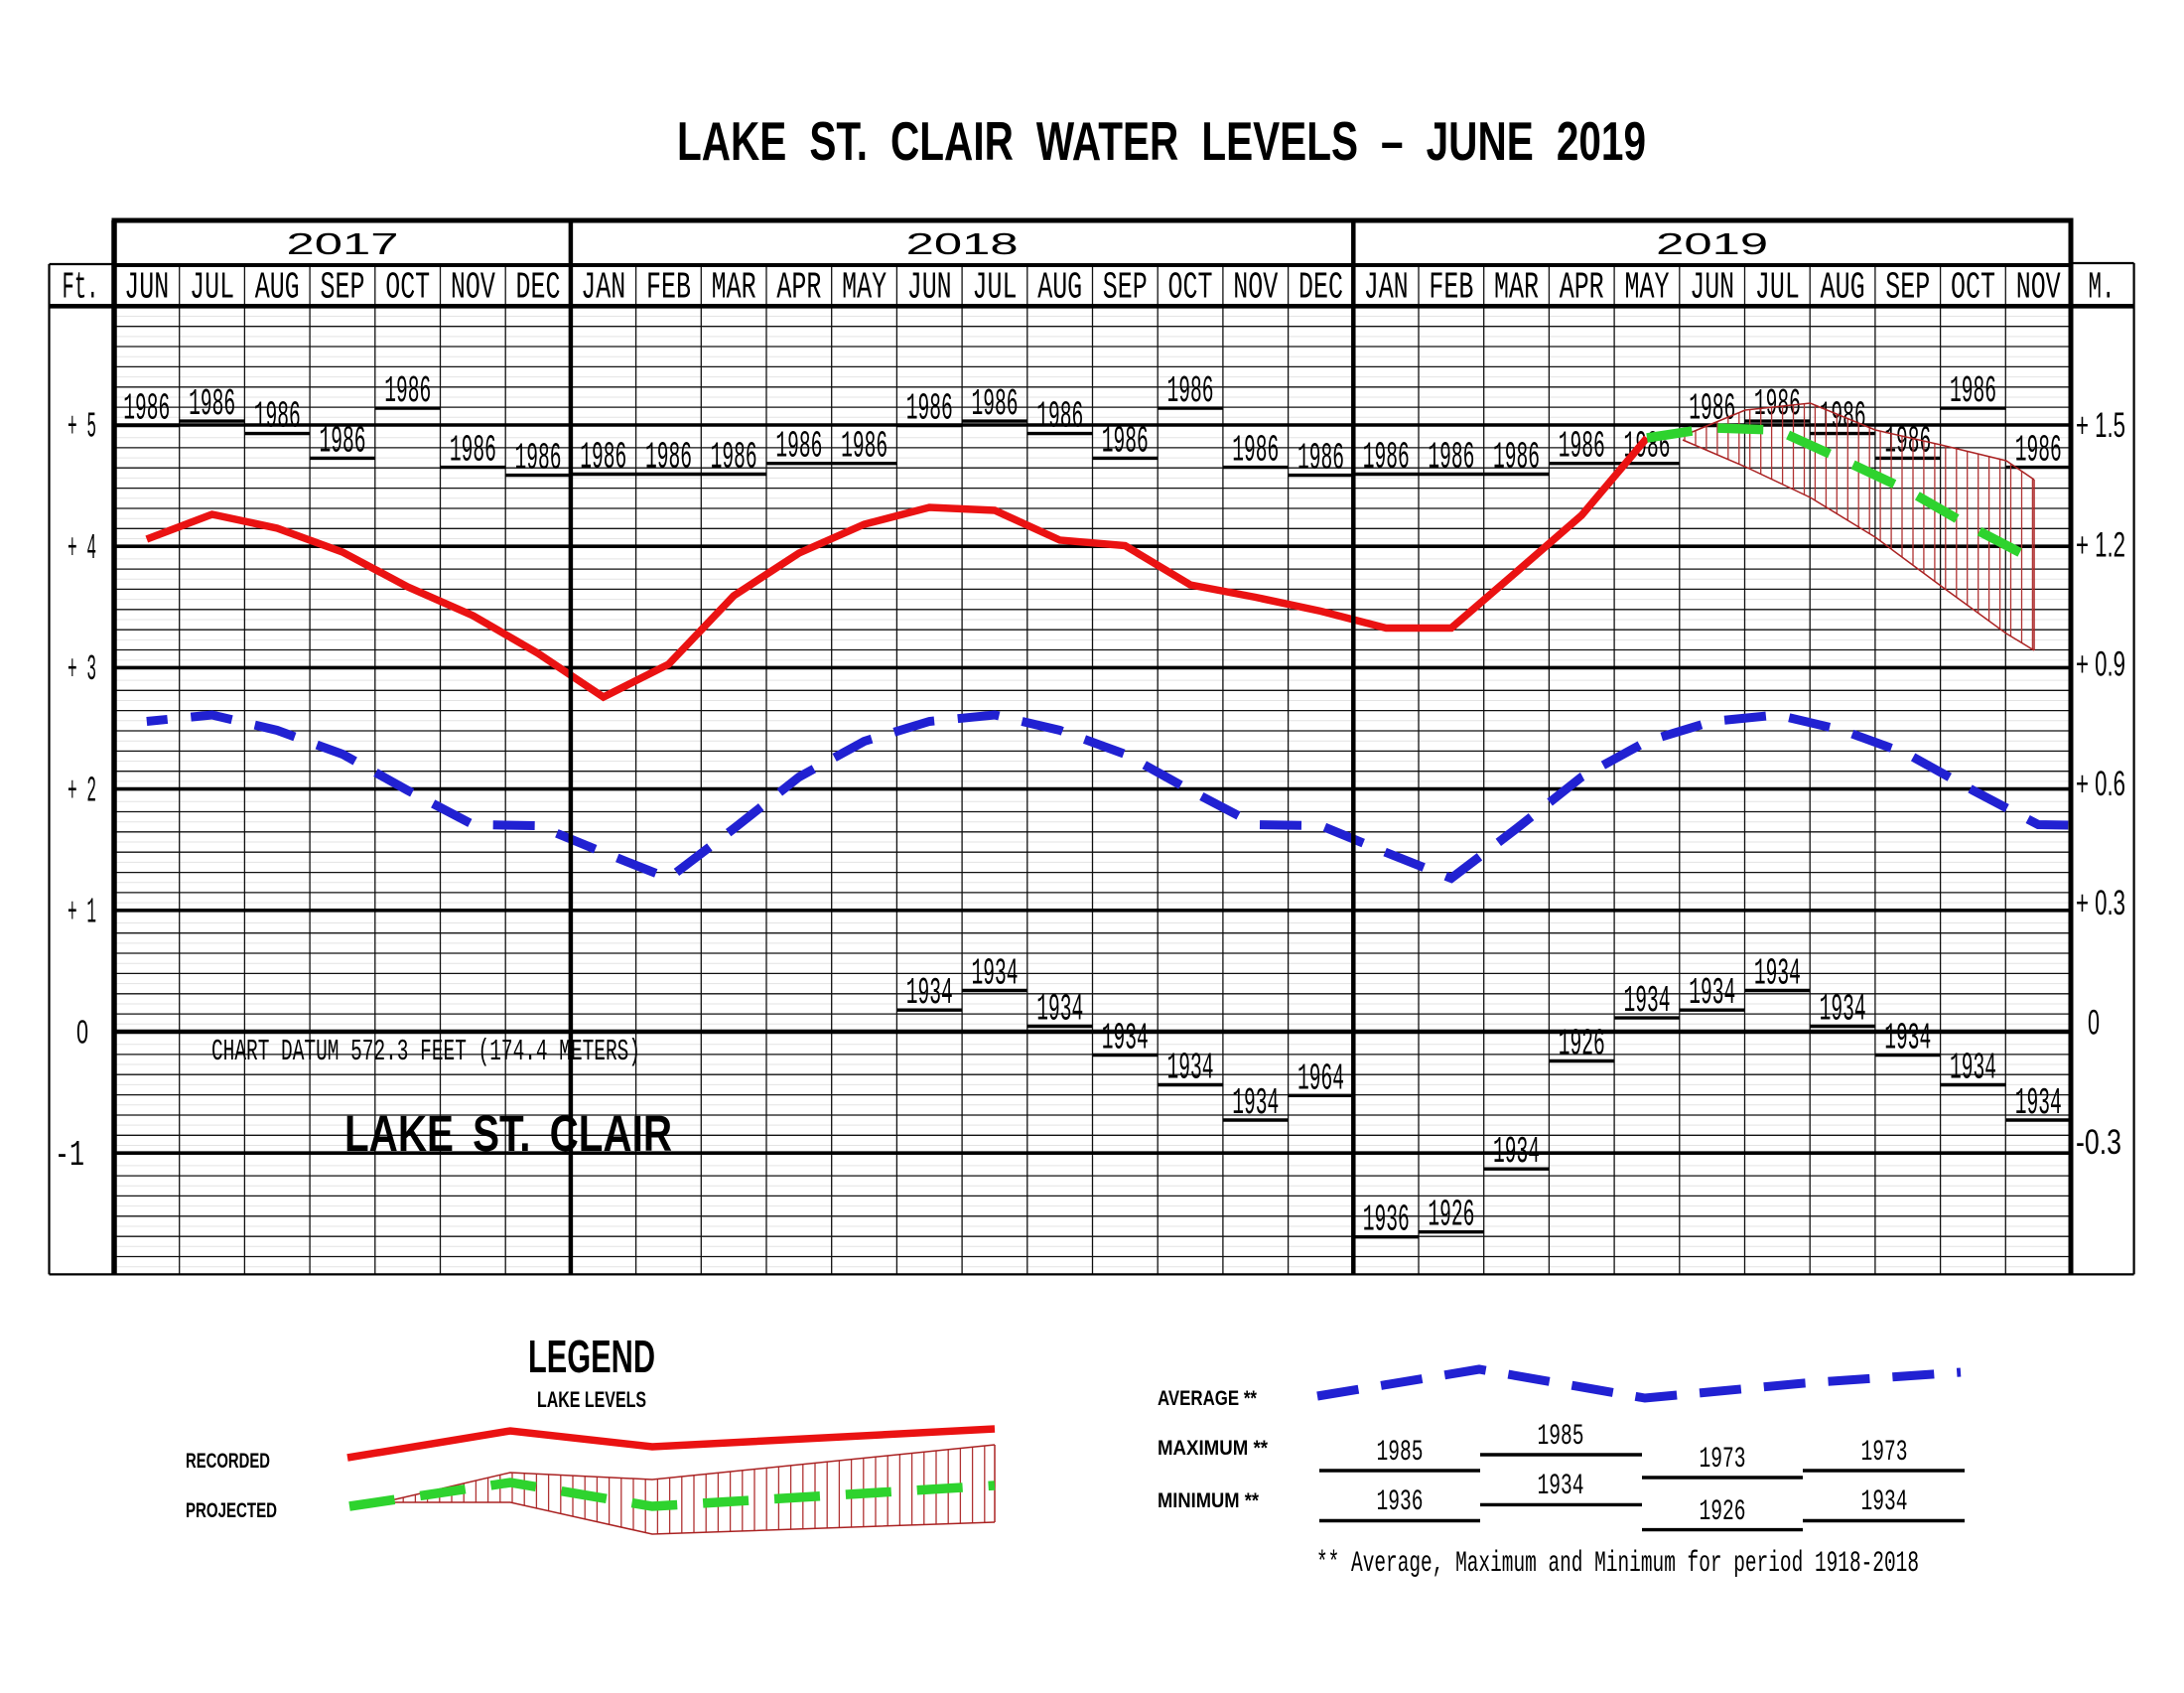 Image resolution: width=2184 pixels, height=1693 pixels. Describe the element at coordinates (962, 243) in the screenshot. I see `svg-text: 2018` at that location.